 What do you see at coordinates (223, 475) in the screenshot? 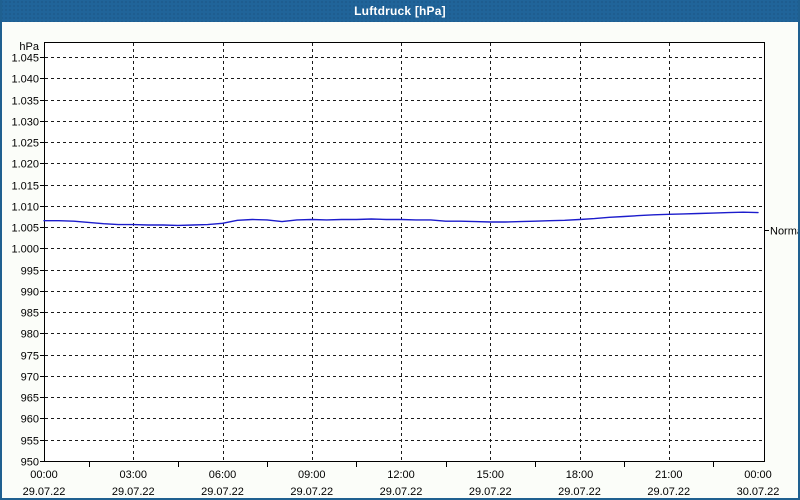
I see `svg-text: 06:00` at bounding box center [223, 475].